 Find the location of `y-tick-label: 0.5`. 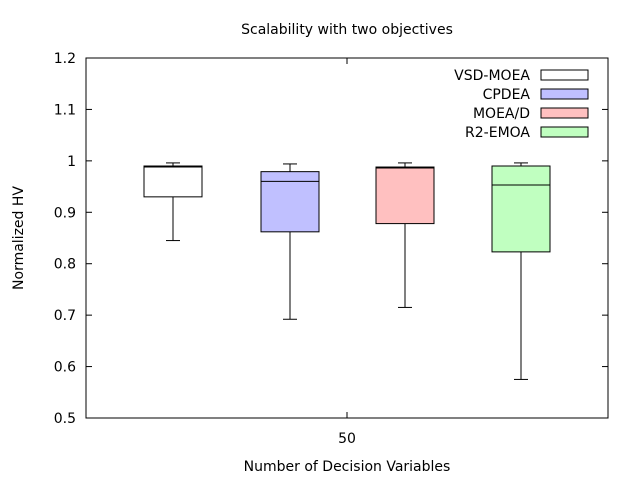

y-tick-label: 0.5 is located at coordinates (65, 419).